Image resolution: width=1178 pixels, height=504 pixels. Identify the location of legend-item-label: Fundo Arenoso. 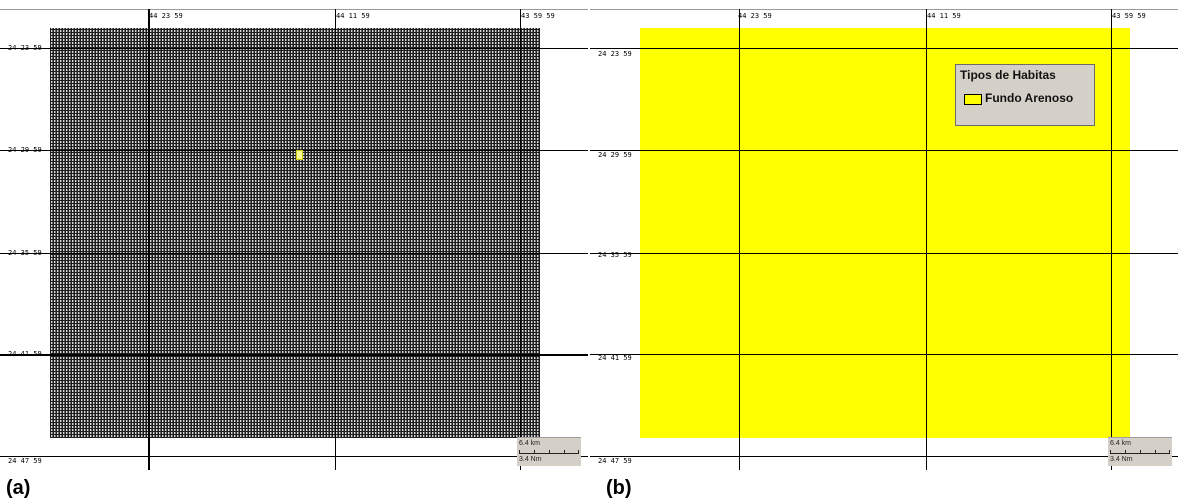
(1029, 98).